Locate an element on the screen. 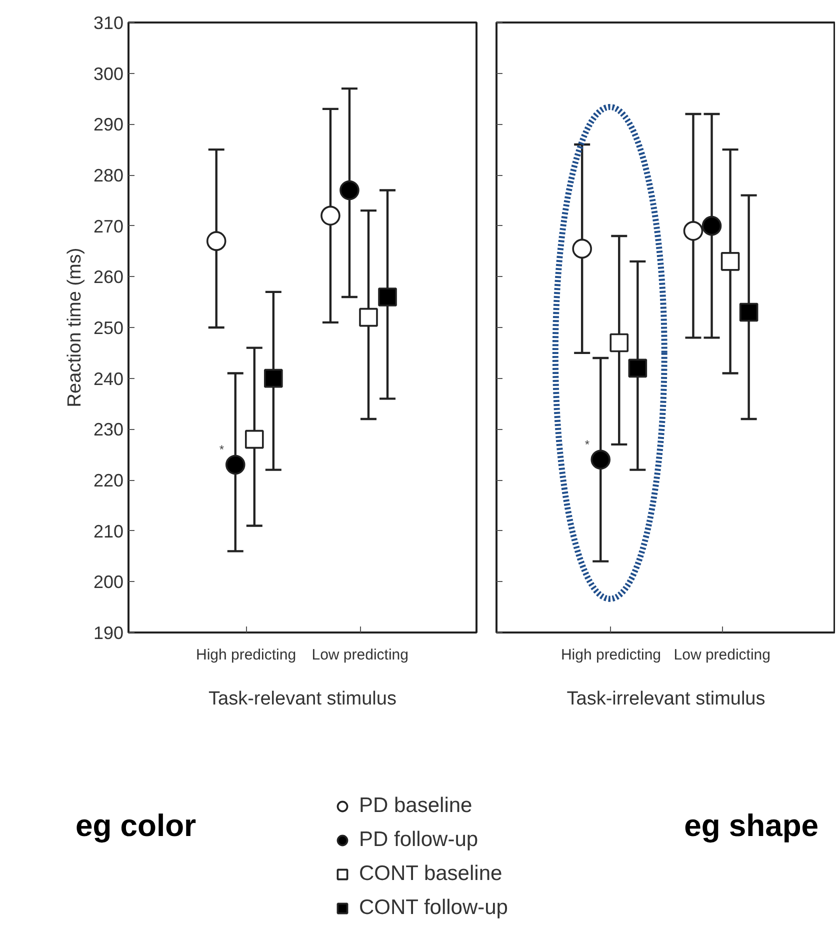 The width and height of the screenshot is (837, 925). x-axis-title: Task-irrelevant stimulus is located at coordinates (666, 699).